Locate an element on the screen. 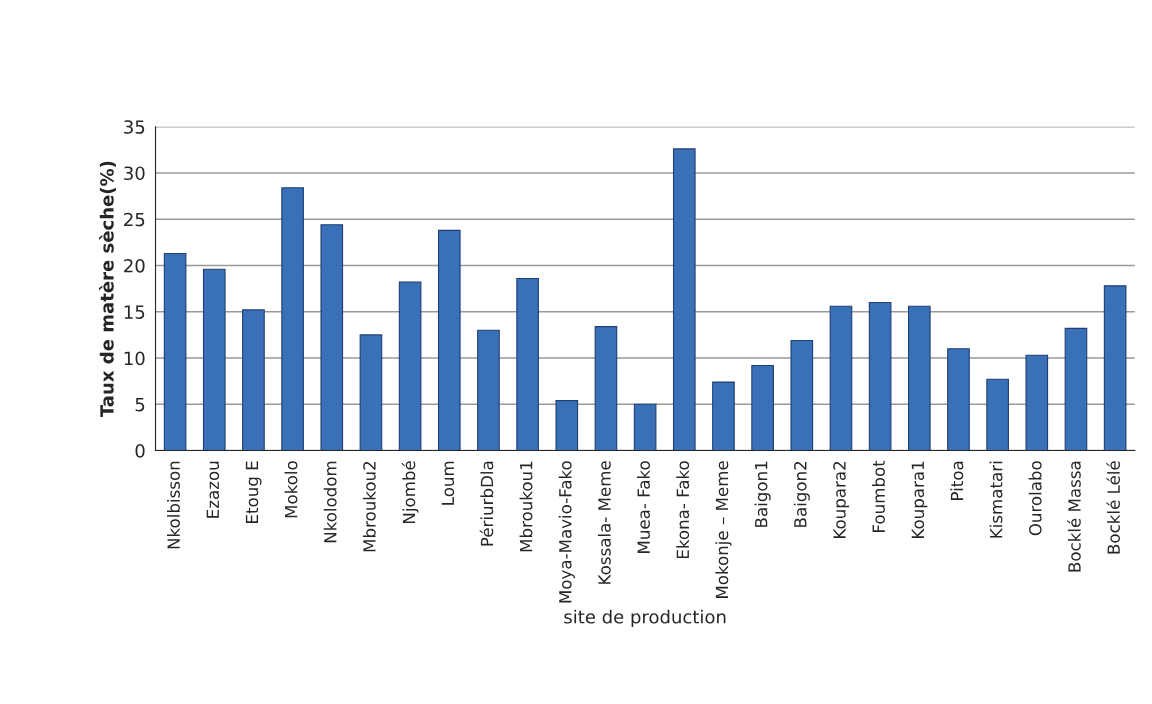 The height and width of the screenshot is (704, 1152). y-tick-label: 0 is located at coordinates (140, 451).